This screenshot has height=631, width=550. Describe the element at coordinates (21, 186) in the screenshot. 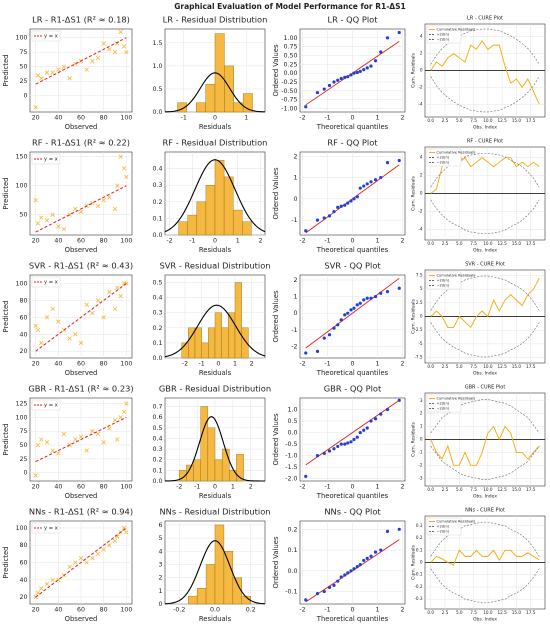

I see `y-tick-label: 100` at that location.